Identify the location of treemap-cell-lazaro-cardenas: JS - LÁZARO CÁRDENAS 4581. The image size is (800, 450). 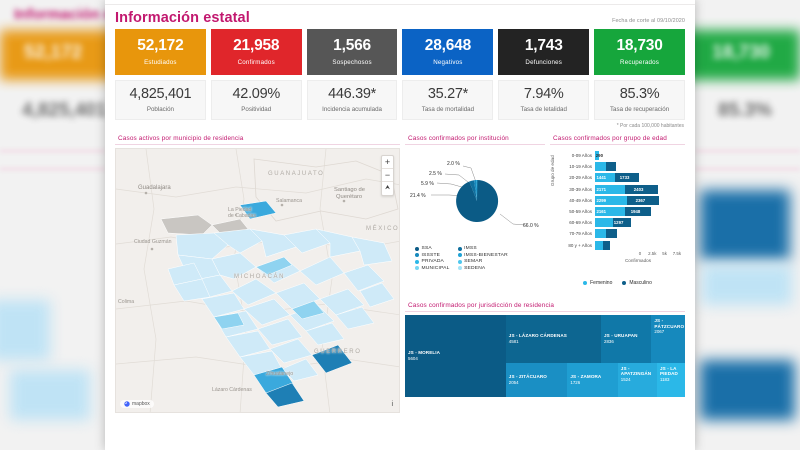
(553, 339).